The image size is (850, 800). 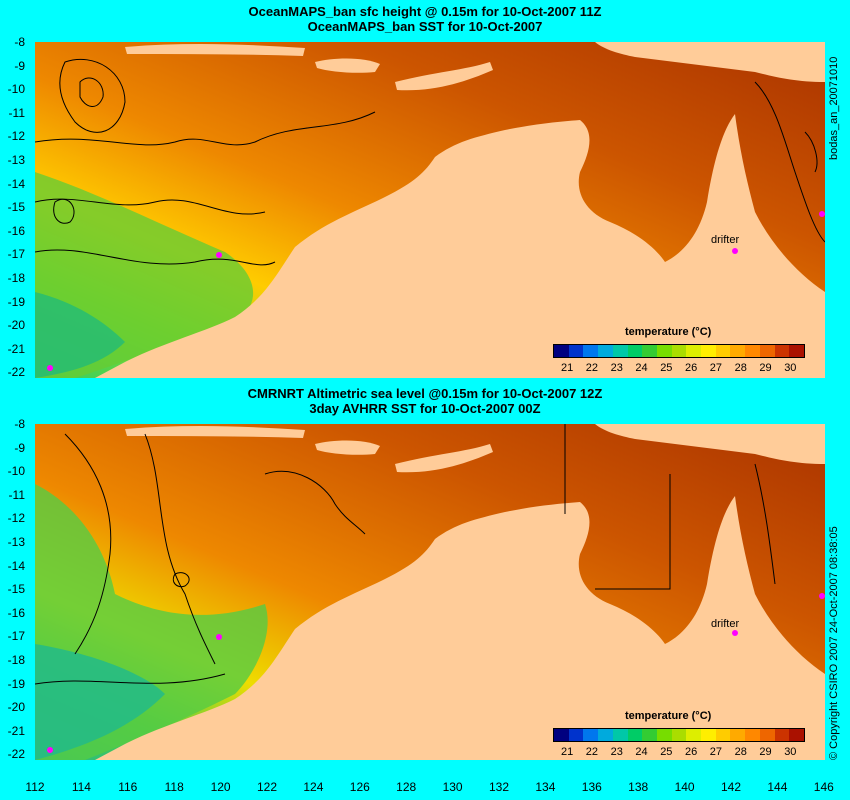 I want to click on y-tick-label: -21, so click(x=16, y=730).